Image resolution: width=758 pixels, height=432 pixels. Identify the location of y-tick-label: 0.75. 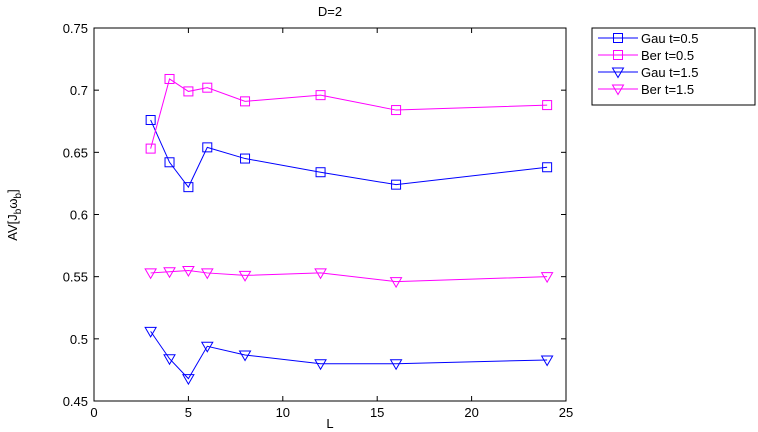
(75, 28).